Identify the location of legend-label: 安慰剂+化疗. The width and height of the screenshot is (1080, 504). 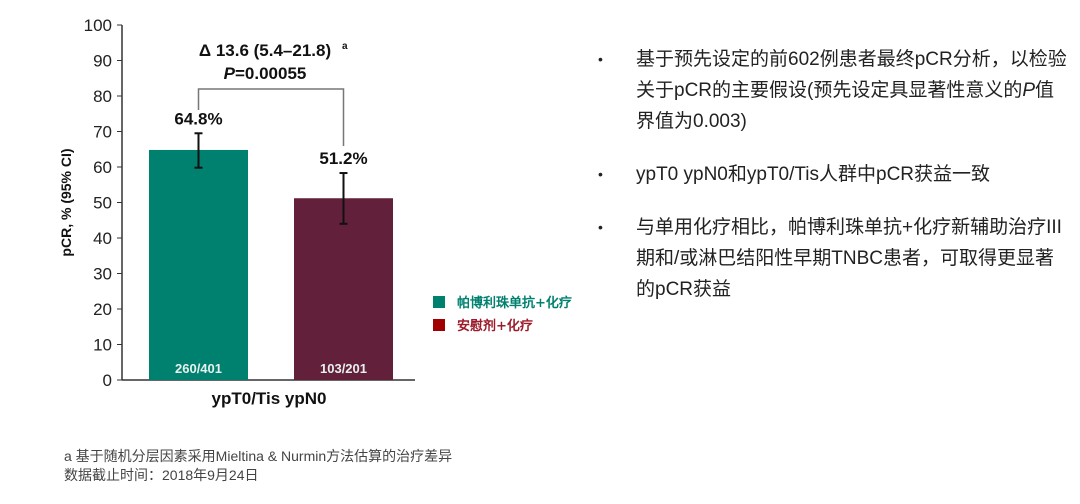
(495, 326).